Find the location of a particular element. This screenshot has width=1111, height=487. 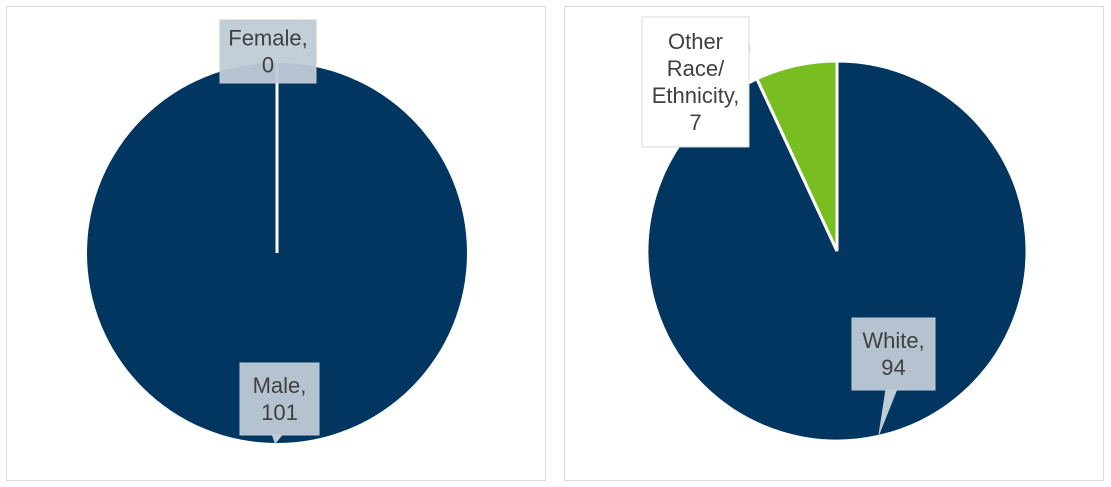

data-label-text: Other is located at coordinates (695, 41).